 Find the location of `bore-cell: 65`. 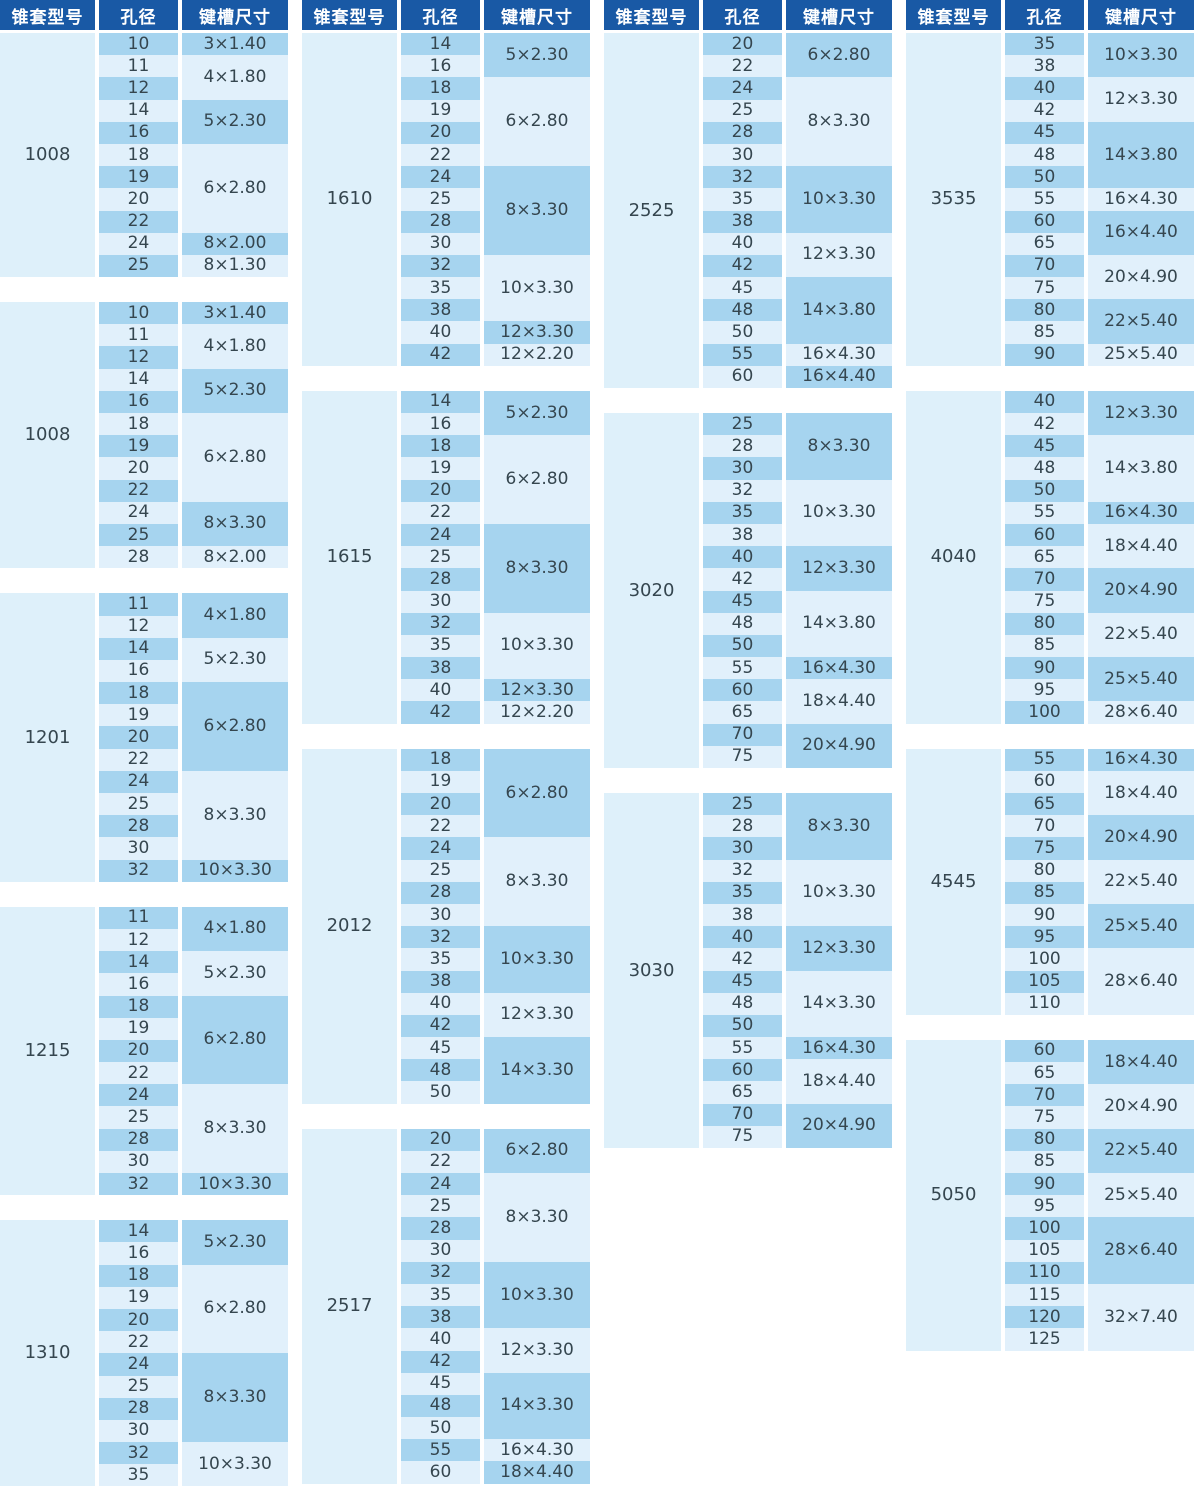

bore-cell: 65 is located at coordinates (742, 1092).